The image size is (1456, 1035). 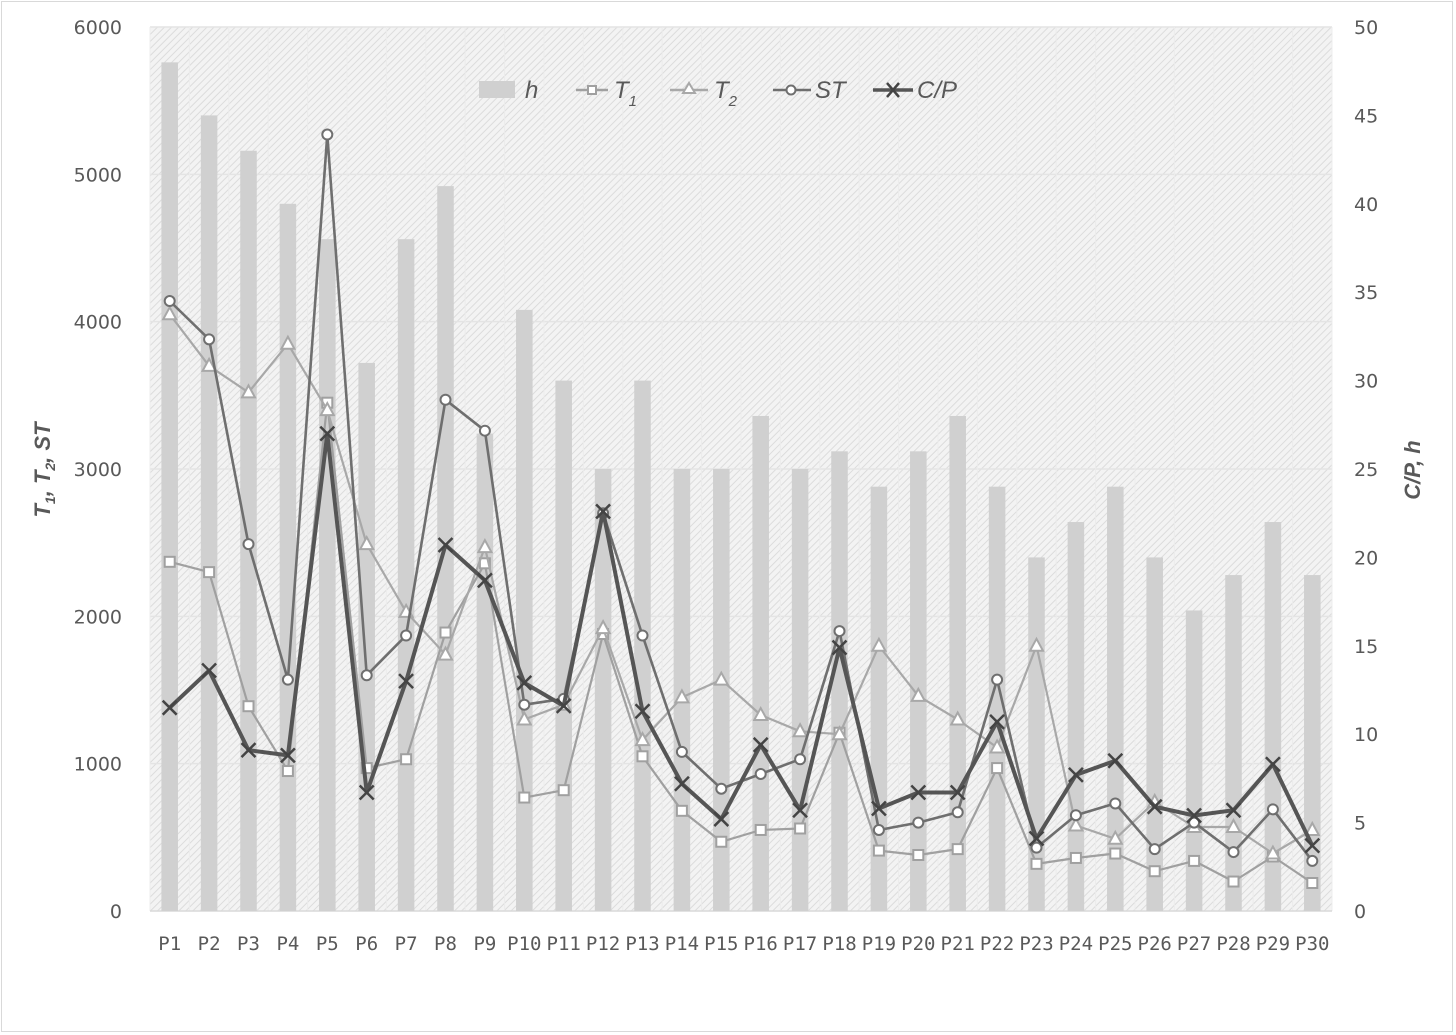 I want to click on category-label: P17, so click(x=800, y=944).